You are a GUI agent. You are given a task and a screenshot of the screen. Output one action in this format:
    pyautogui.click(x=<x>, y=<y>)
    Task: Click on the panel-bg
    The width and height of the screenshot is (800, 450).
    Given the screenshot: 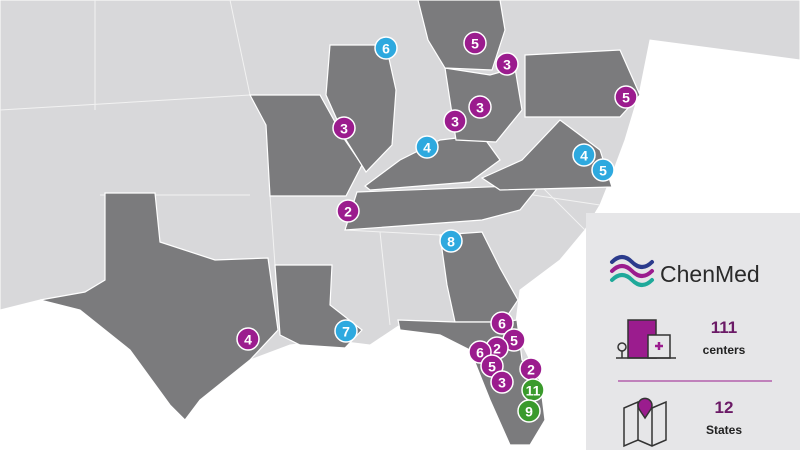 What is the action you would take?
    pyautogui.click(x=693, y=331)
    